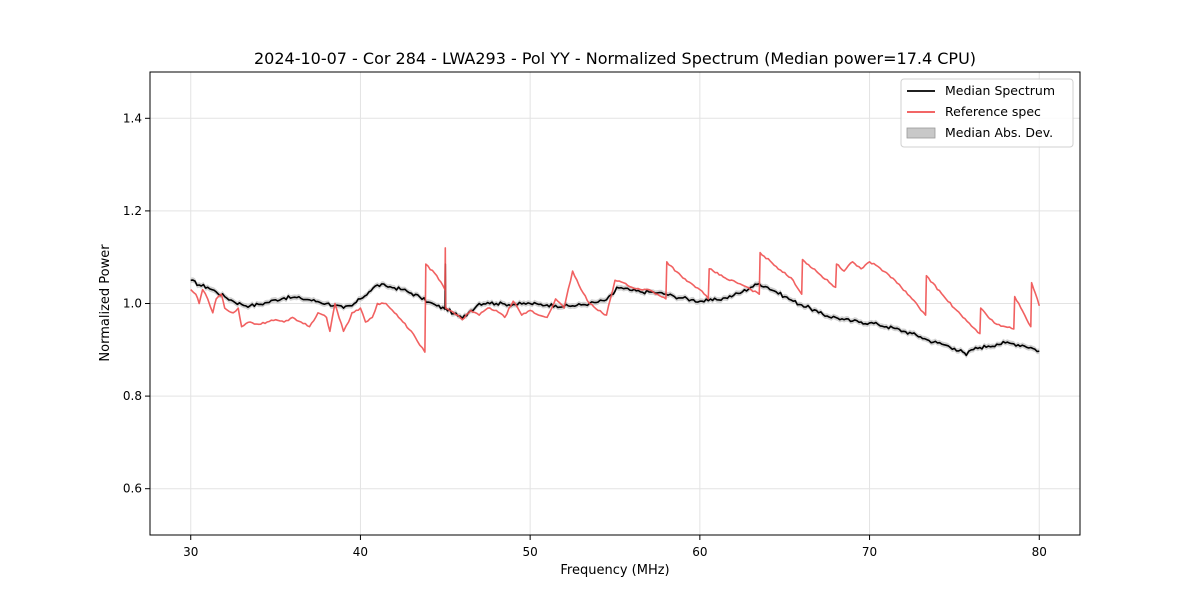 The width and height of the screenshot is (1200, 600). I want to click on x-tick-label: 30, so click(190, 552).